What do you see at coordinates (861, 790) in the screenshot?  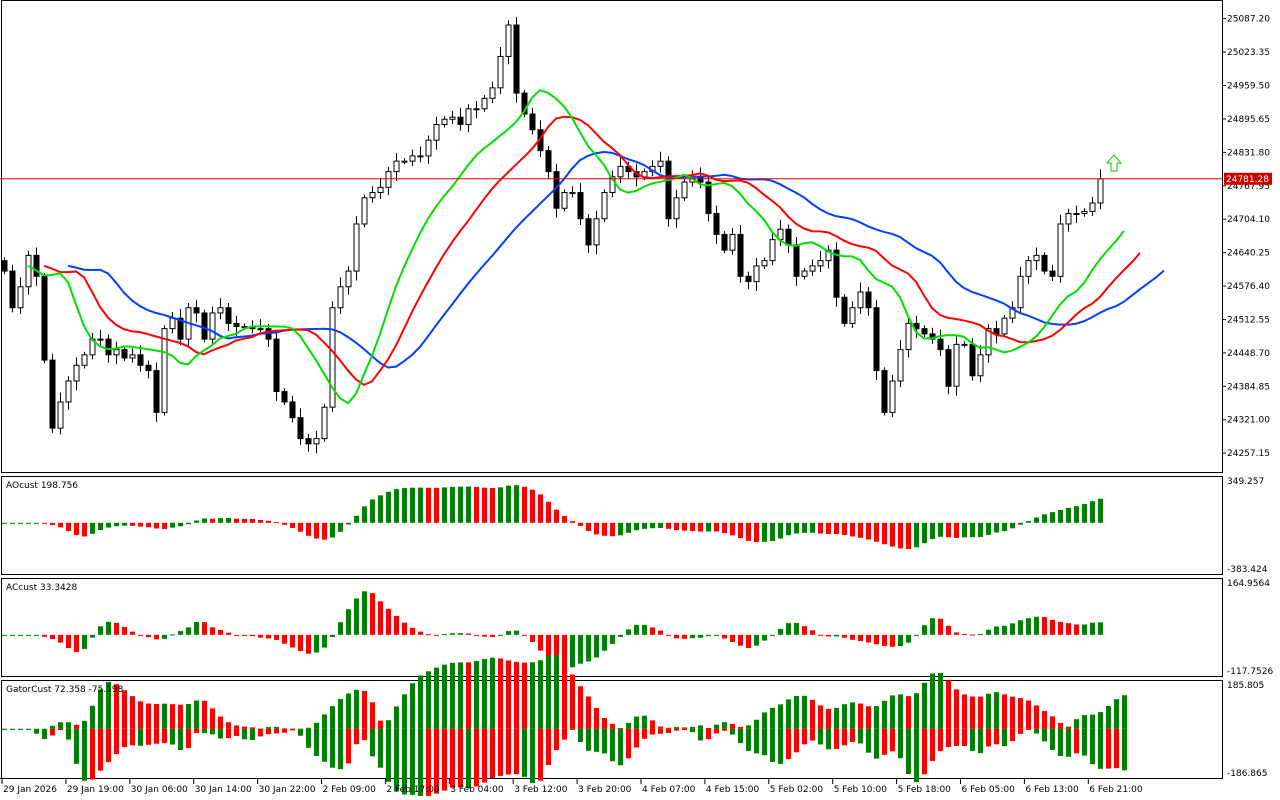 I see `time-tick-label: 5 Feb 10:00` at bounding box center [861, 790].